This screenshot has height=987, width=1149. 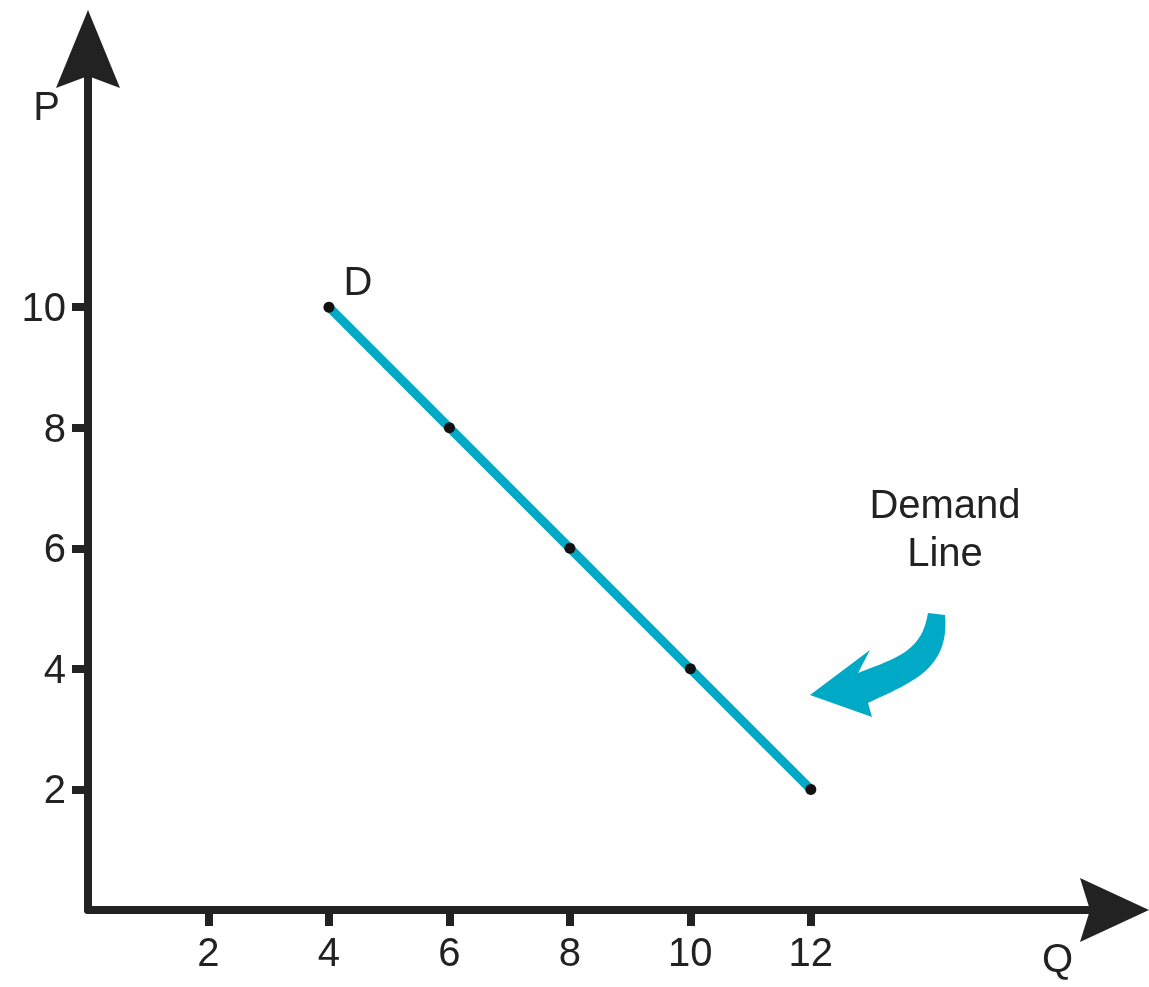 What do you see at coordinates (54, 548) in the screenshot?
I see `y-tick-label: 6` at bounding box center [54, 548].